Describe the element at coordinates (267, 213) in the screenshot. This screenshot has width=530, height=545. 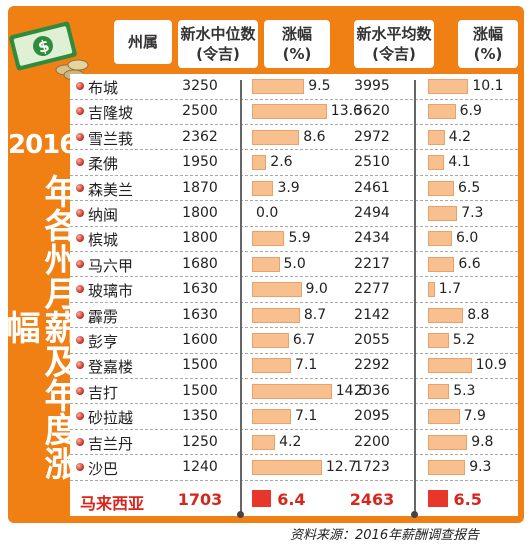
I see `median-growth-value: 0.0` at that location.